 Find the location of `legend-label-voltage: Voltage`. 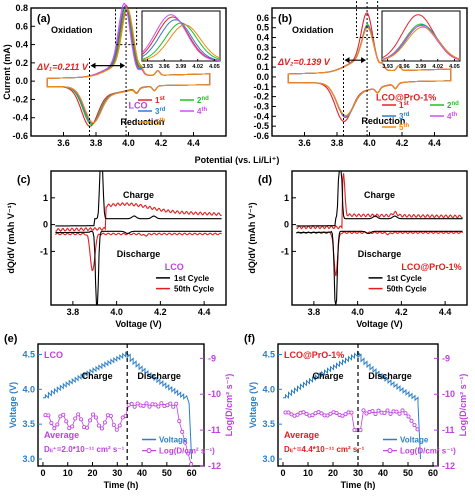

legend-label-voltage: Voltage is located at coordinates (414, 440).